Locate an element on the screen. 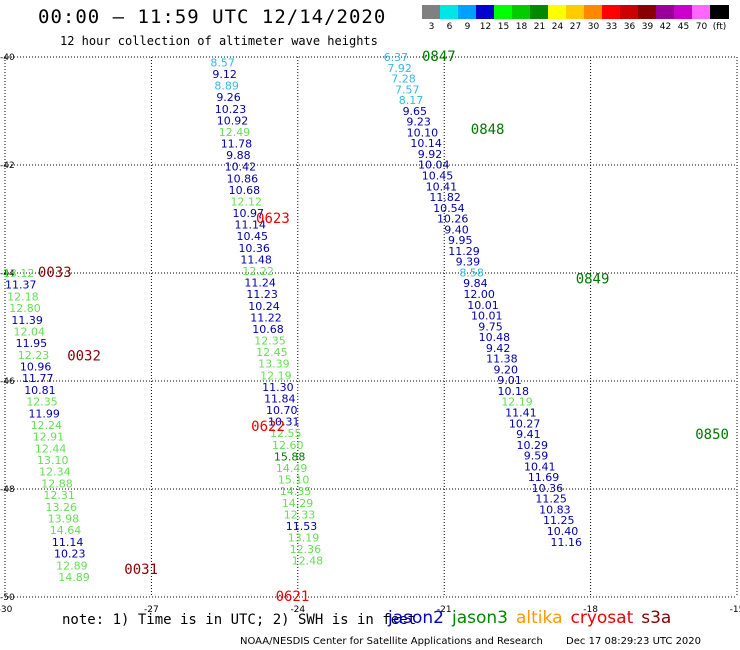  swh-point: 10.23 is located at coordinates (70, 554).